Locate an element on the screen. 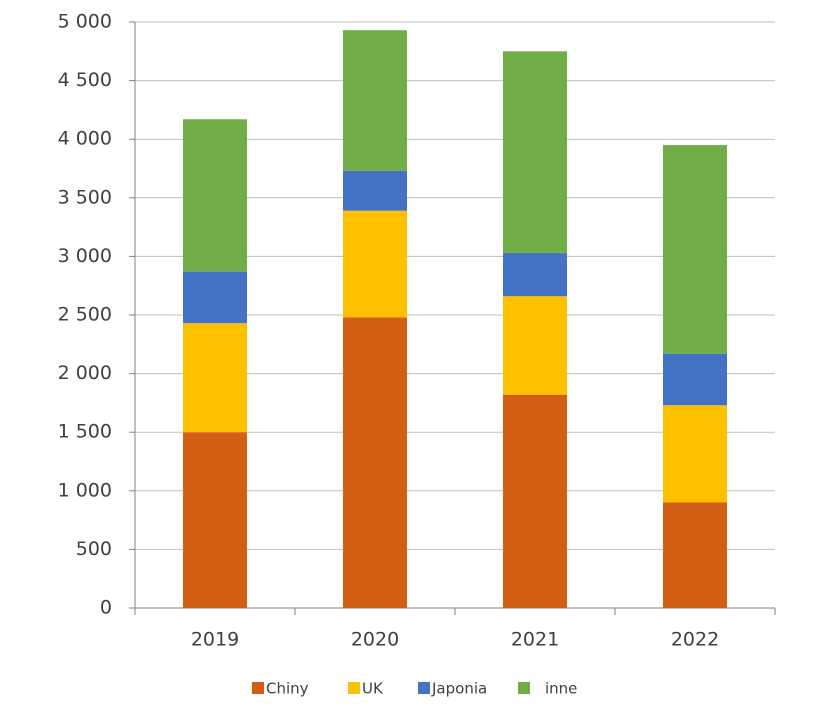 Image resolution: width=820 pixels, height=725 pixels. x-tick-label: 2021 is located at coordinates (535, 640).